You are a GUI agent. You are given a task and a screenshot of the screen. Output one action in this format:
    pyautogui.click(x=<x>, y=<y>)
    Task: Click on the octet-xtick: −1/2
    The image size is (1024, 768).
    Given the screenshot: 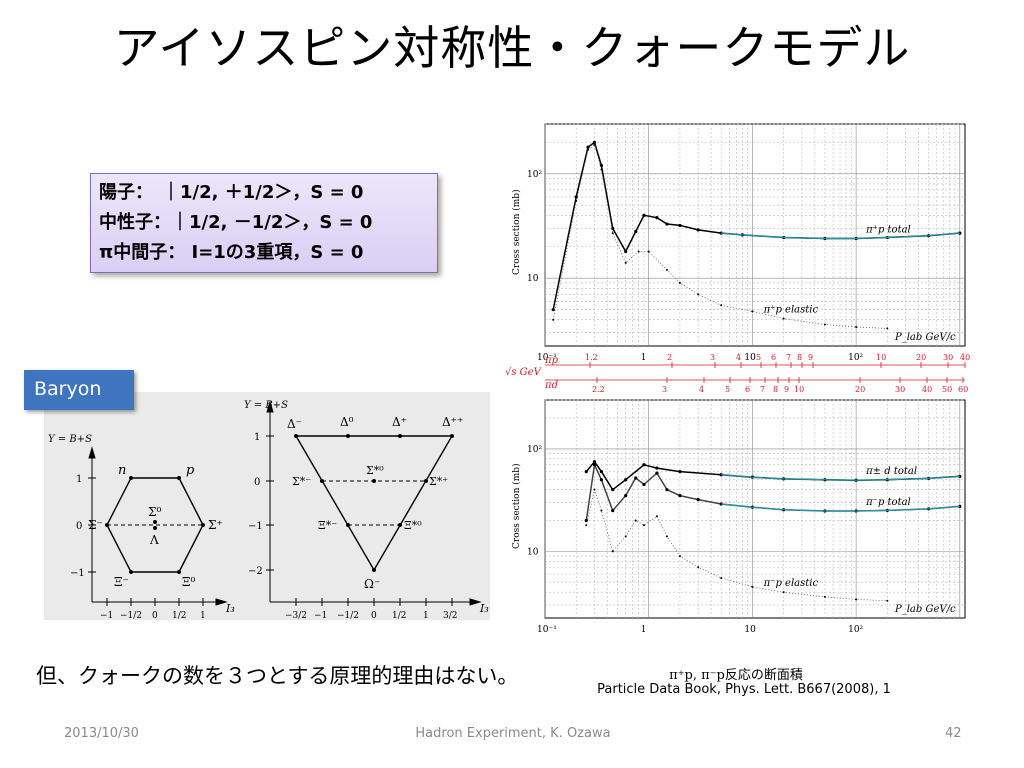 What is the action you would take?
    pyautogui.click(x=131, y=615)
    